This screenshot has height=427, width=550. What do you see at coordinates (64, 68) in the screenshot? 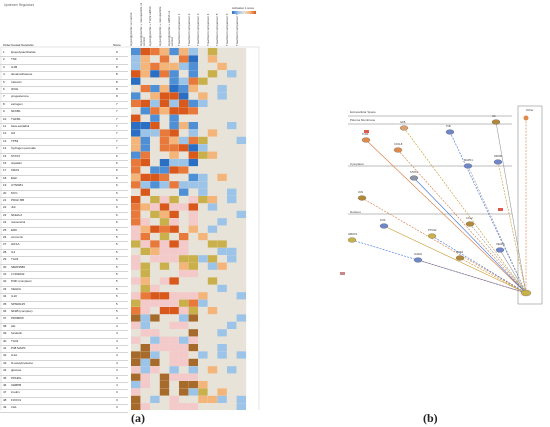
I see `table-row: 3 IL1B 8` at bounding box center [64, 68].